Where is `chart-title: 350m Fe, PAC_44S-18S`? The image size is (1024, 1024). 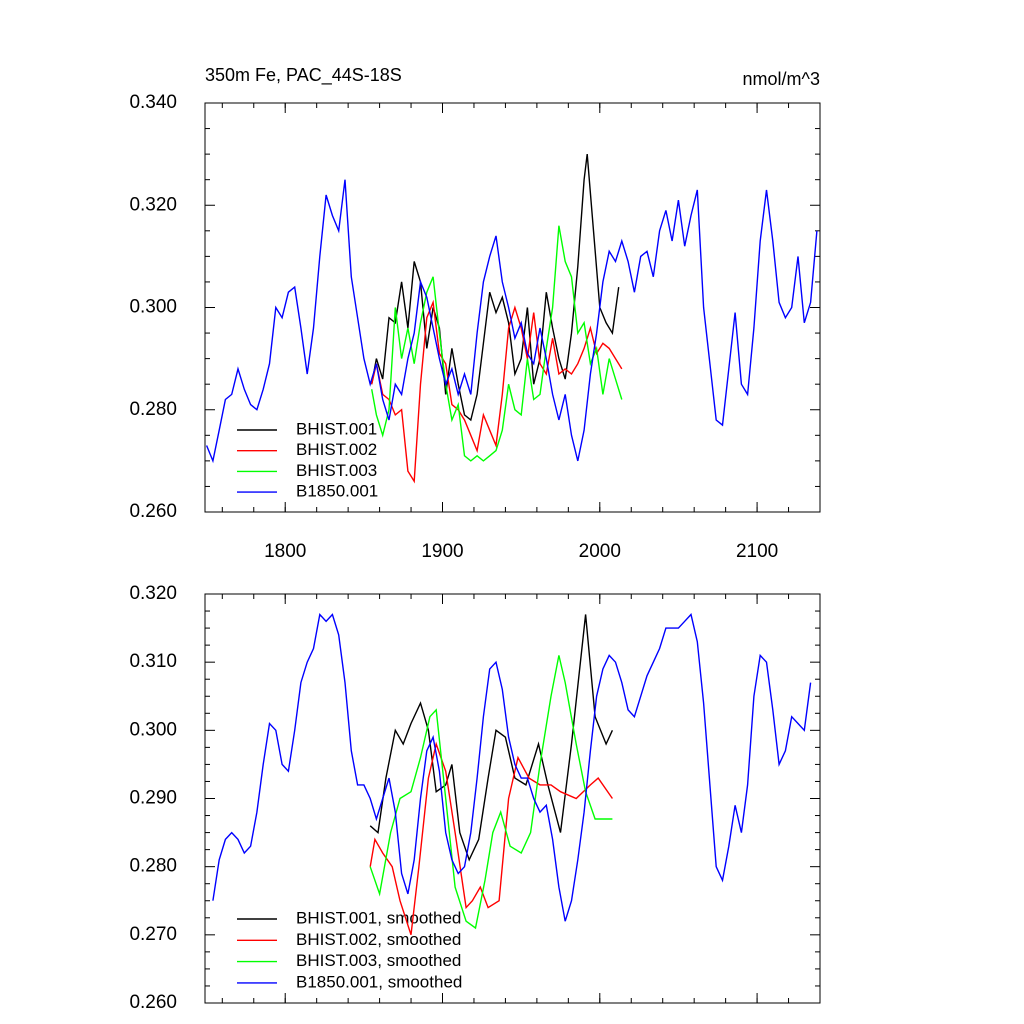
chart-title: 350m Fe, PAC_44S-18S is located at coordinates (303, 75).